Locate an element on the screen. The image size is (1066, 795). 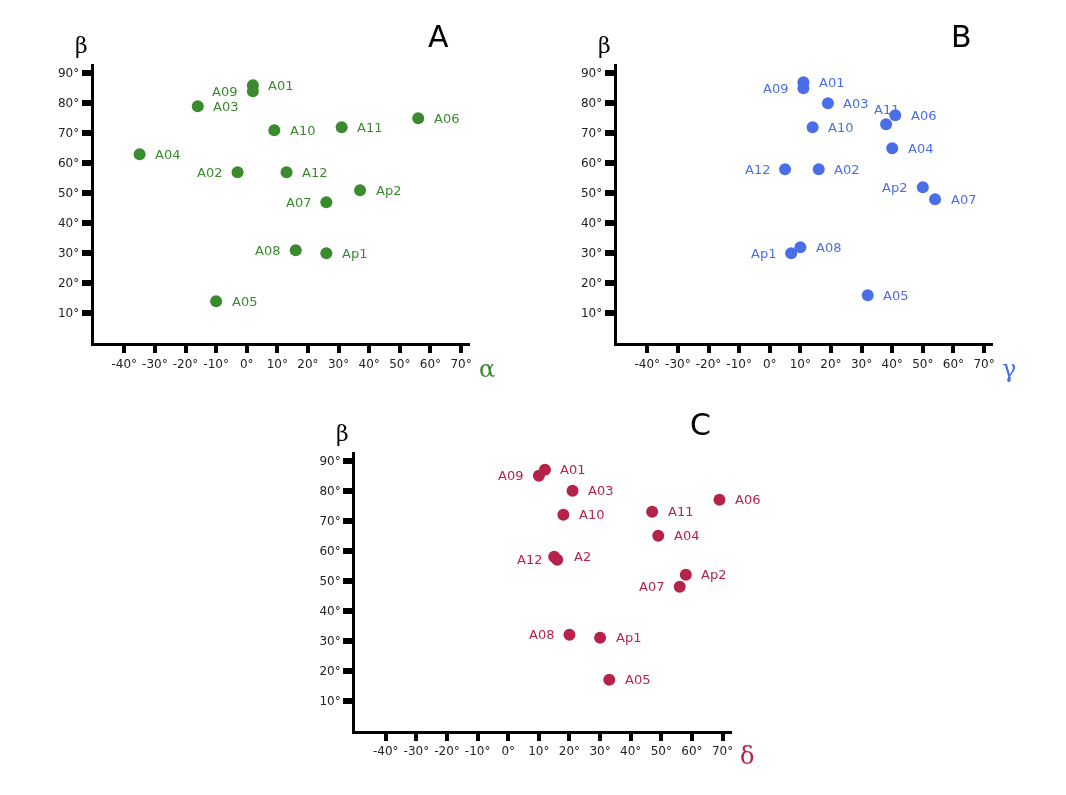
annotation: Ap1 is located at coordinates (629, 637).